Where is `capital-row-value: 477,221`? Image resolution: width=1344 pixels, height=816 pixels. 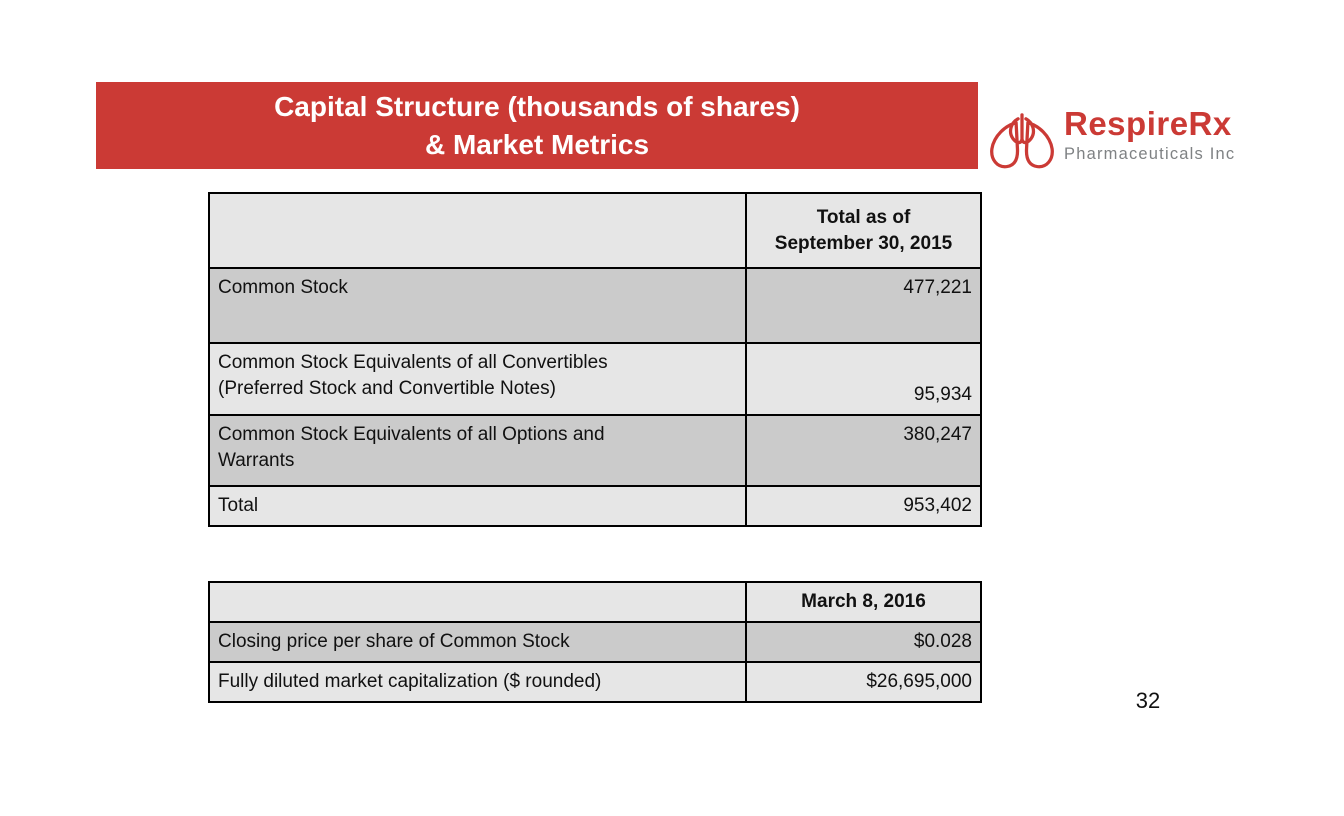 capital-row-value: 477,221 is located at coordinates (863, 305).